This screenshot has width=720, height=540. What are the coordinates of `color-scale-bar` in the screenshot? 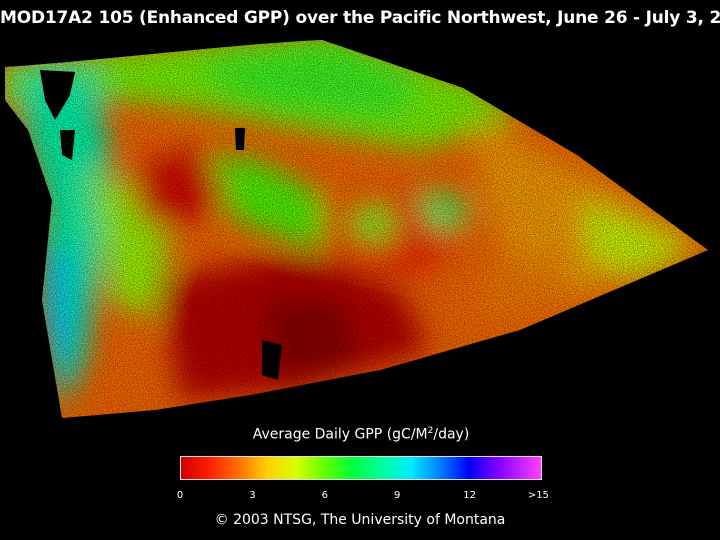 It's located at (361, 468).